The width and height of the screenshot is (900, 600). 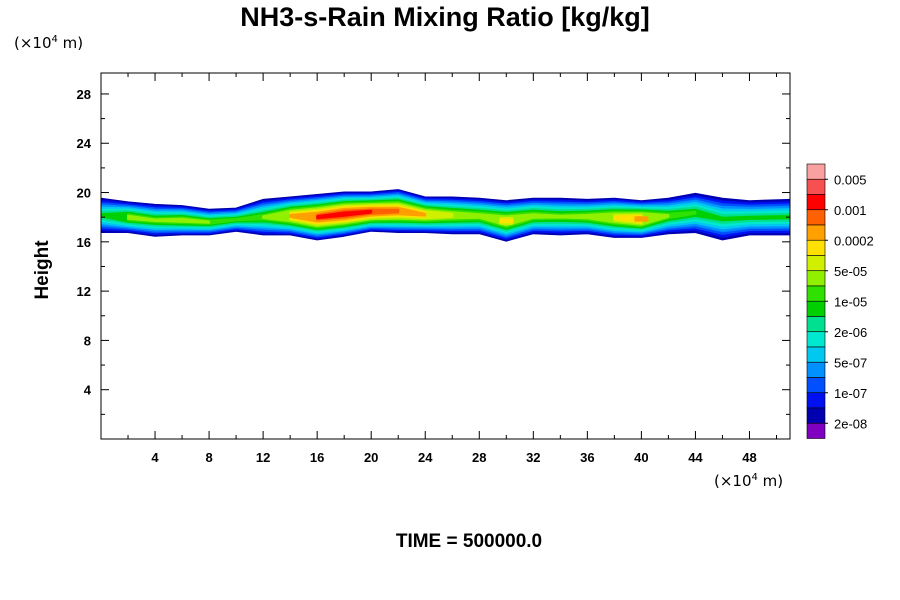 I want to click on legend-label: 0.0002, so click(x=854, y=240).